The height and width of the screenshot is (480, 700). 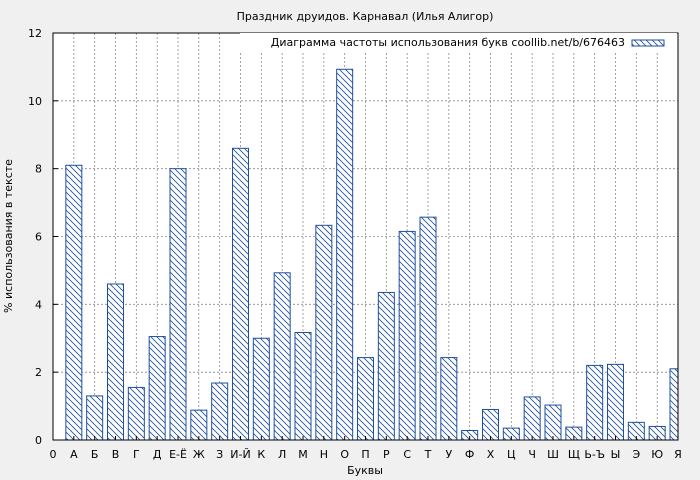 I want to click on x-tick-label: Я, so click(x=678, y=454).